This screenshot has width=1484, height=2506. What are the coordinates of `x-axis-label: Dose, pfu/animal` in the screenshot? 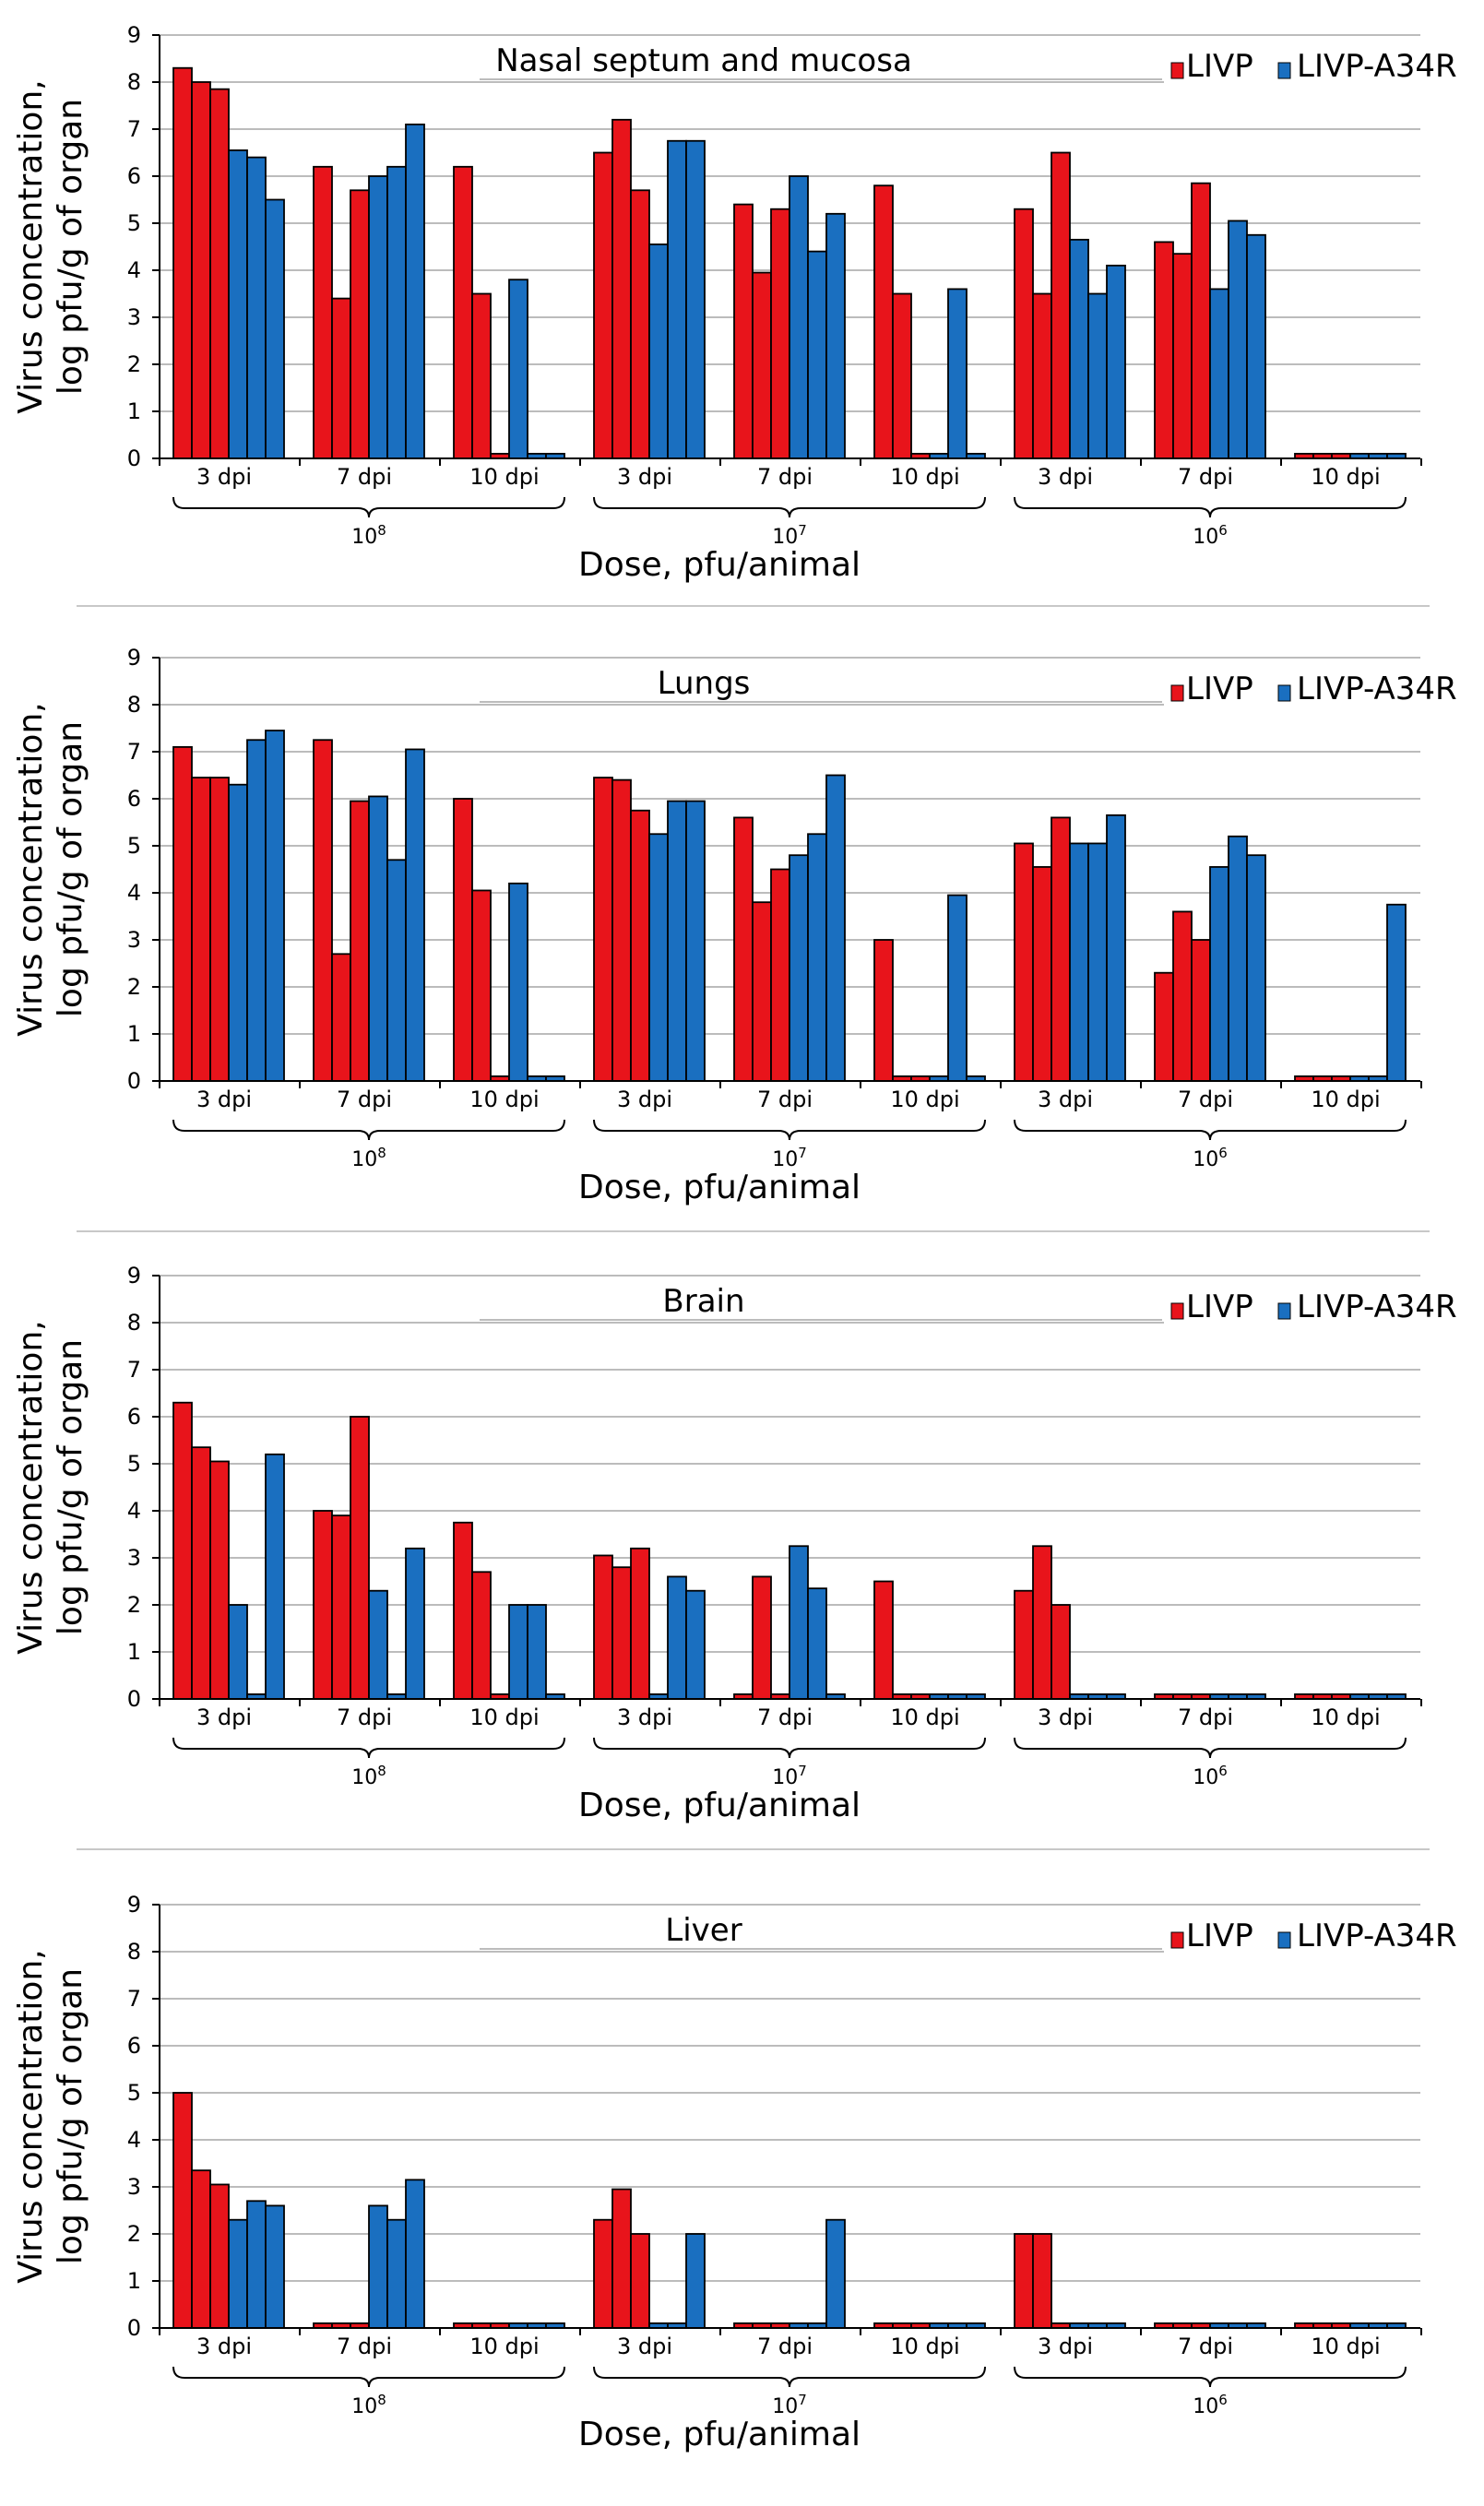 It's located at (719, 1805).